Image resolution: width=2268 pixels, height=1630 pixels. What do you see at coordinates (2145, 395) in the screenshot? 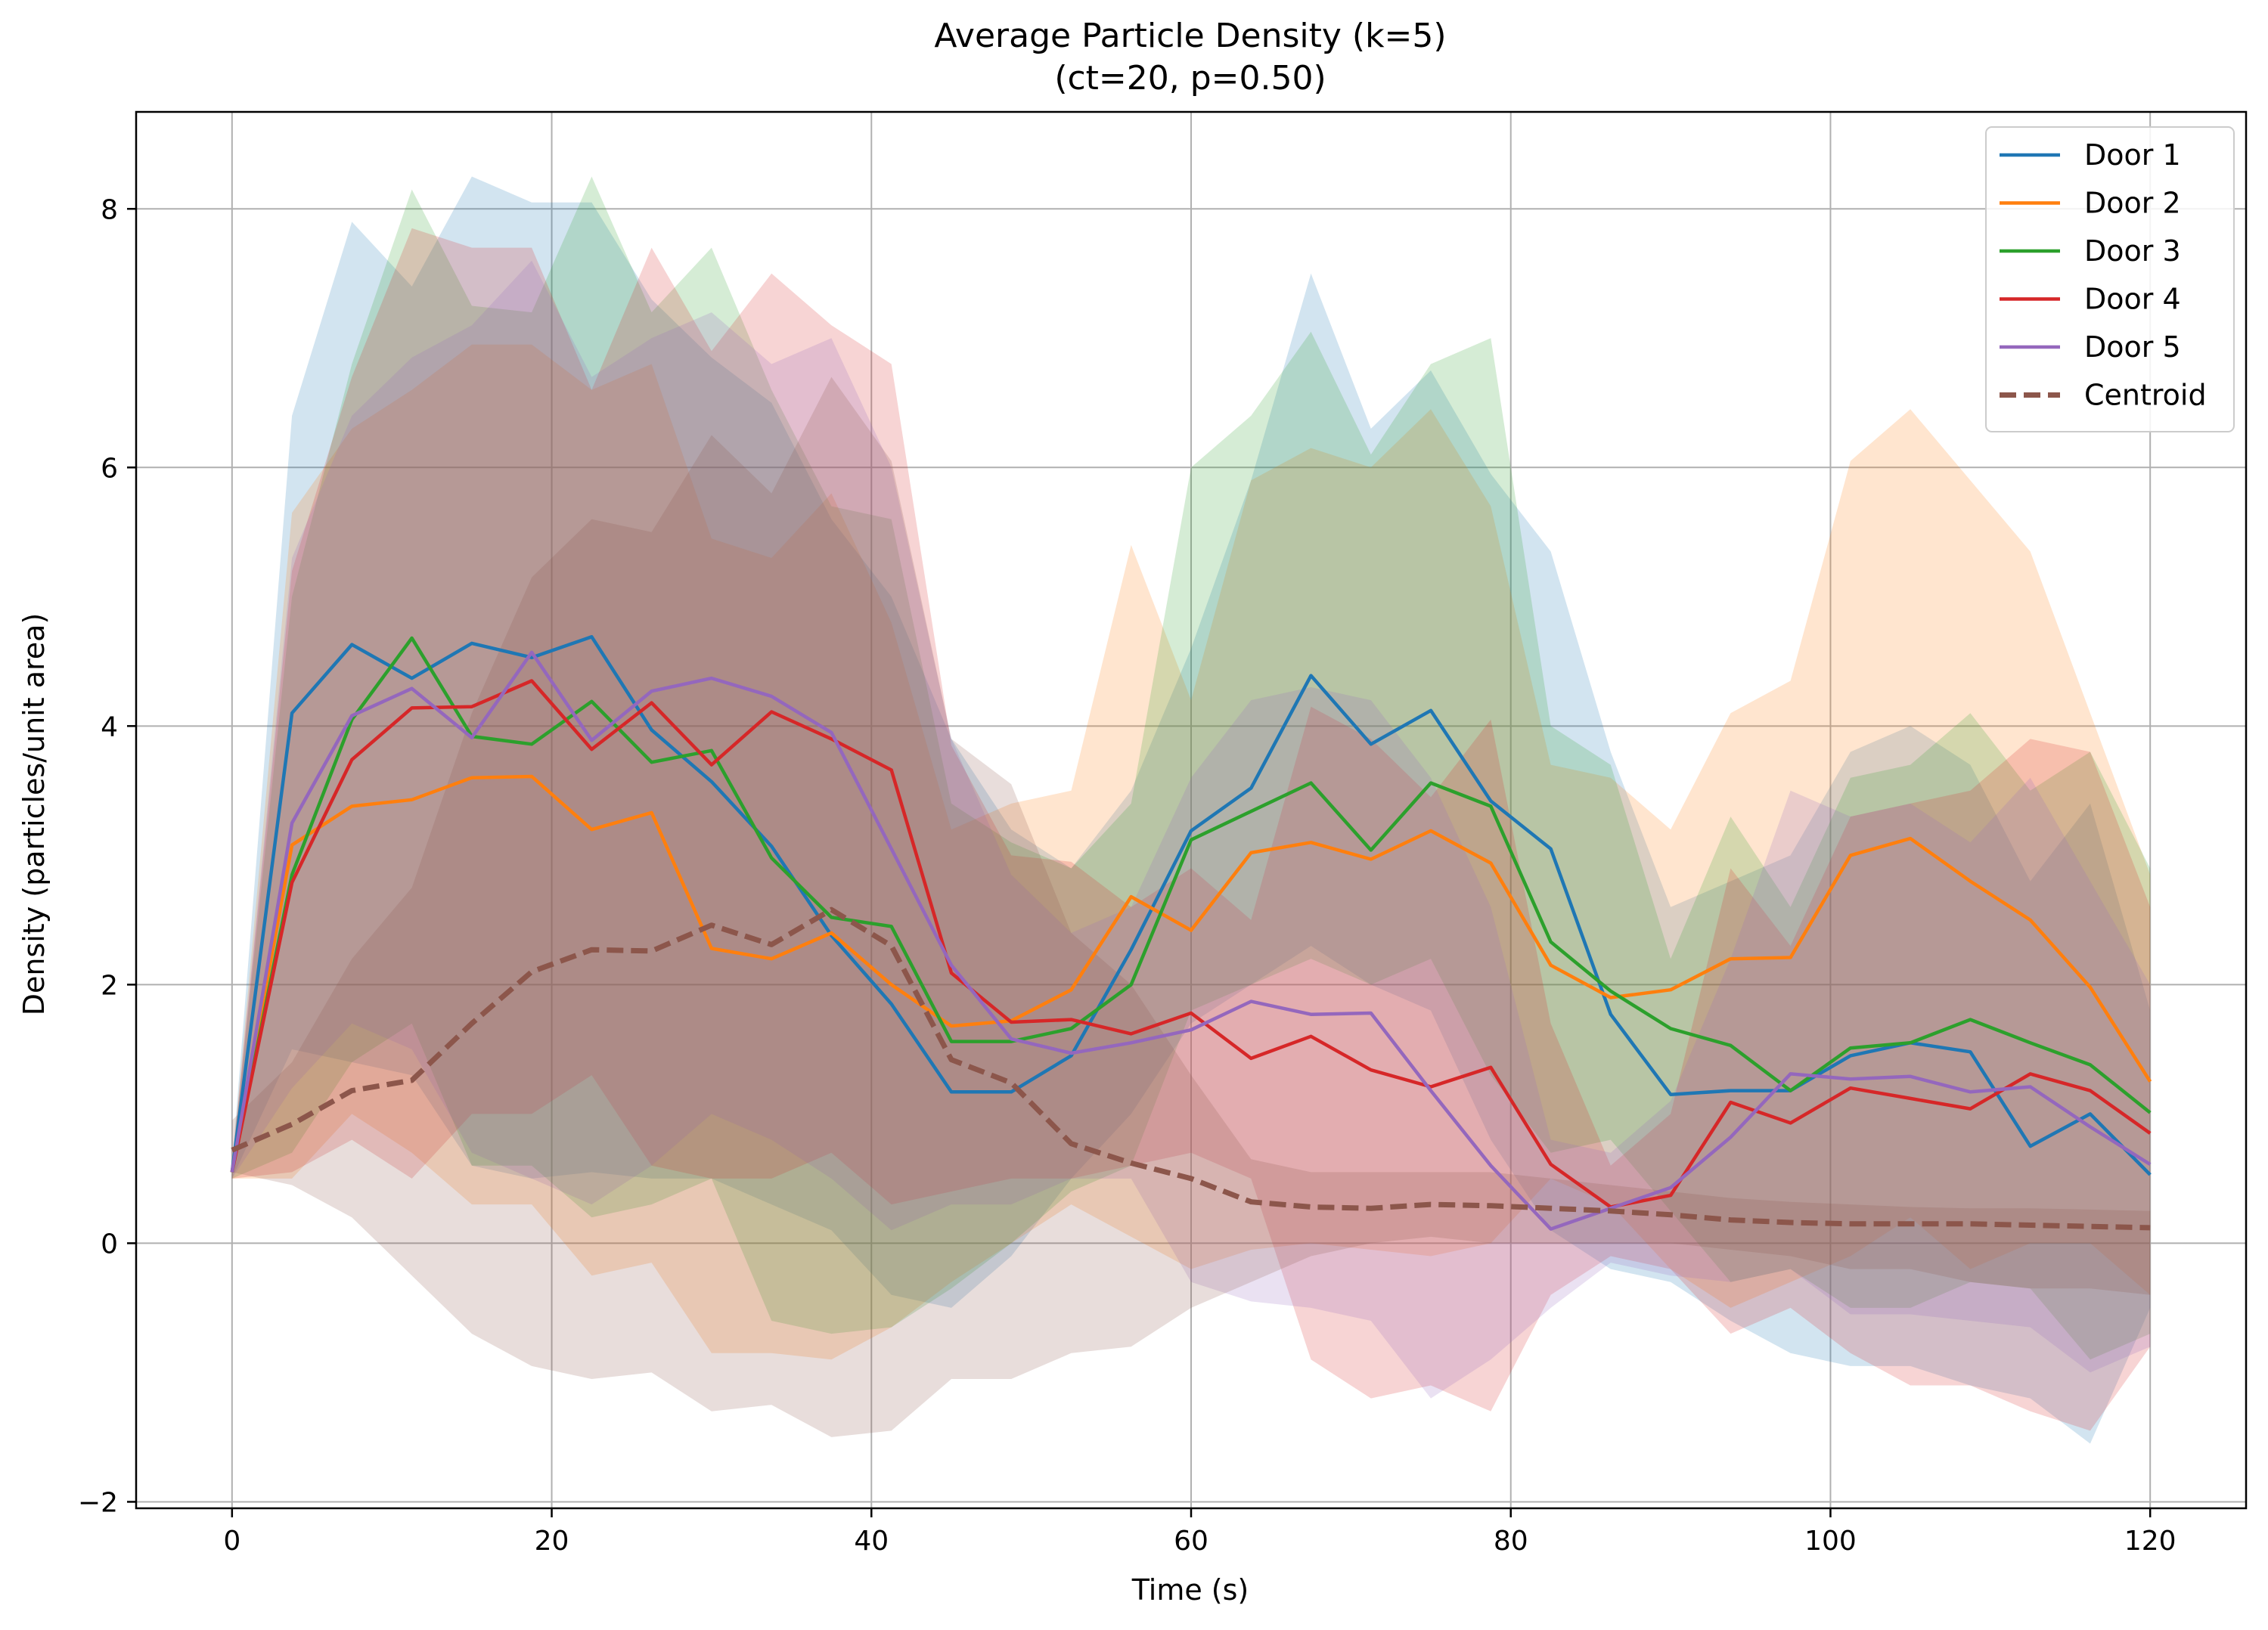
I see `legend-label: Centroid` at bounding box center [2145, 395].